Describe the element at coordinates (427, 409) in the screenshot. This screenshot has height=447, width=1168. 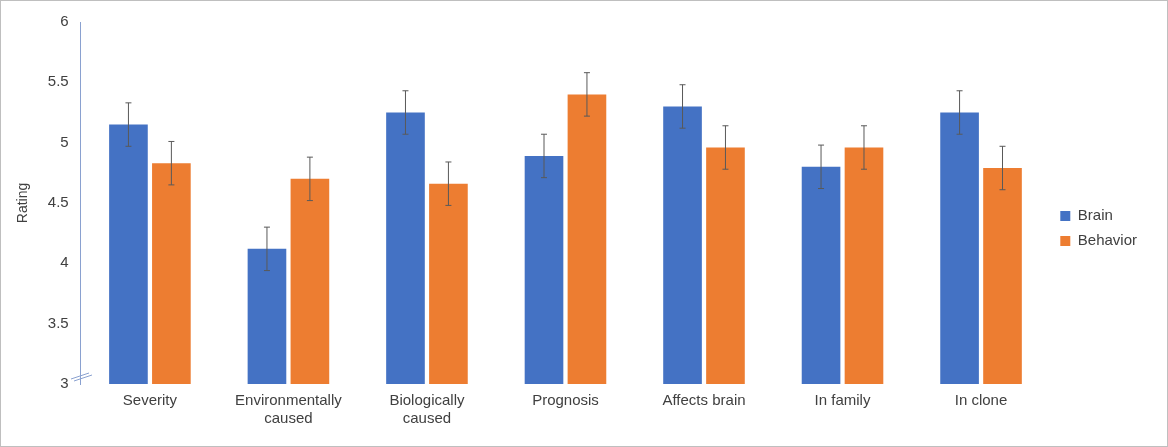
I see `x-tick-label: Biologically caused` at that location.